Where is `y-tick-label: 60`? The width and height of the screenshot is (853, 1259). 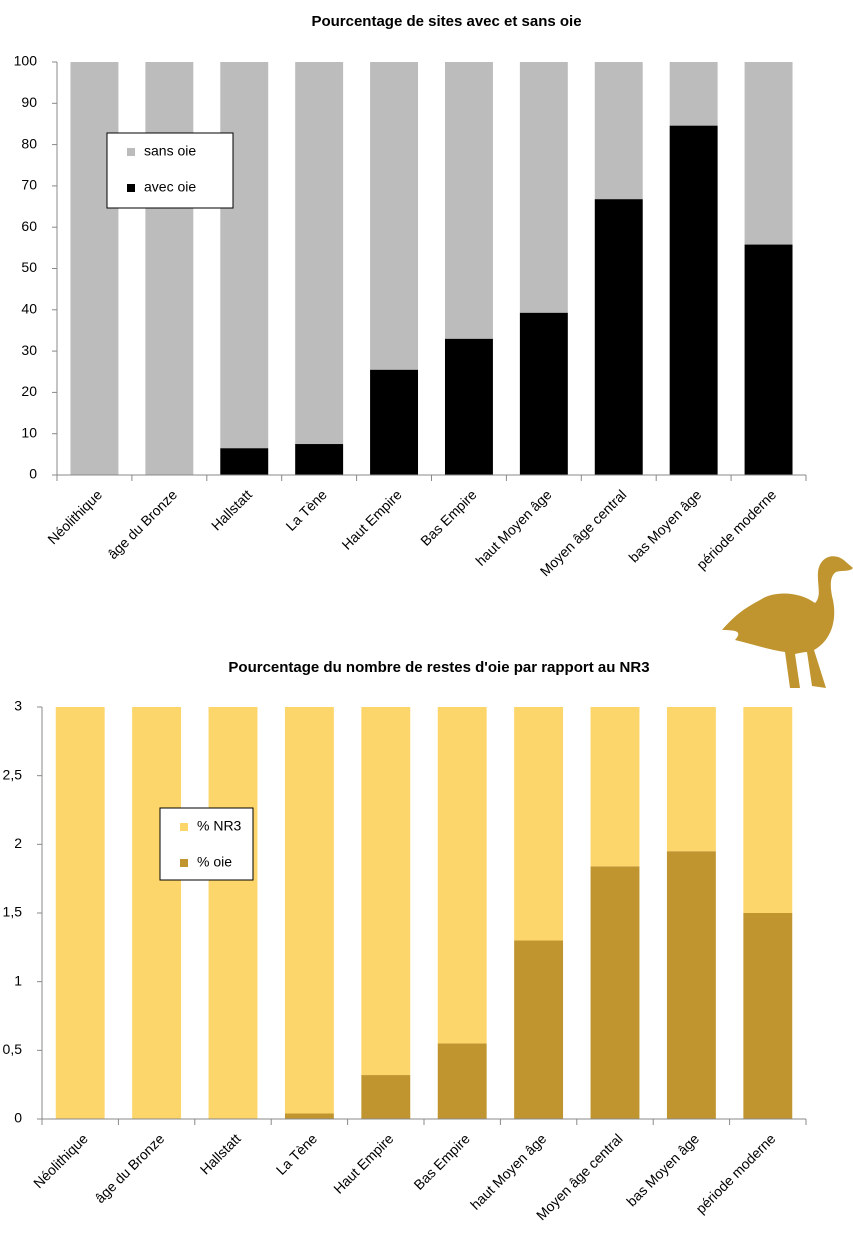 y-tick-label: 60 is located at coordinates (29, 226).